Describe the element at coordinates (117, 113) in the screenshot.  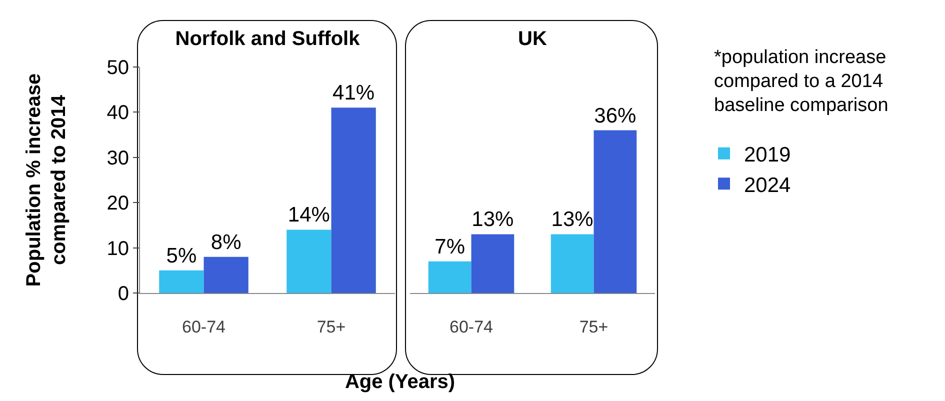
I see `y-tick-label: 40` at that location.